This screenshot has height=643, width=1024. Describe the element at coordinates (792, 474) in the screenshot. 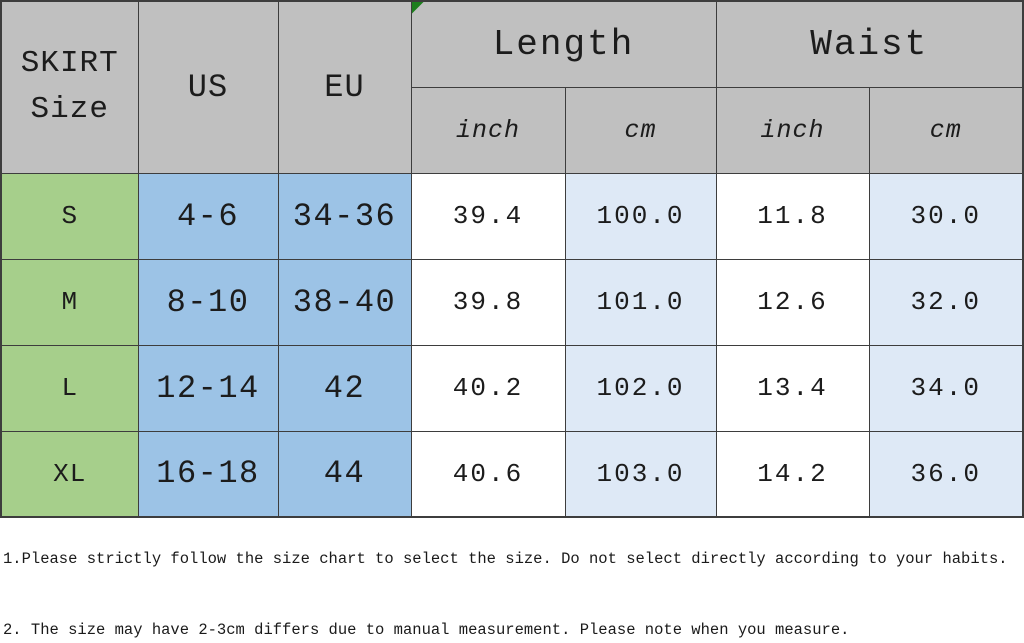

I see `waist-inch-value: 14.2` at that location.